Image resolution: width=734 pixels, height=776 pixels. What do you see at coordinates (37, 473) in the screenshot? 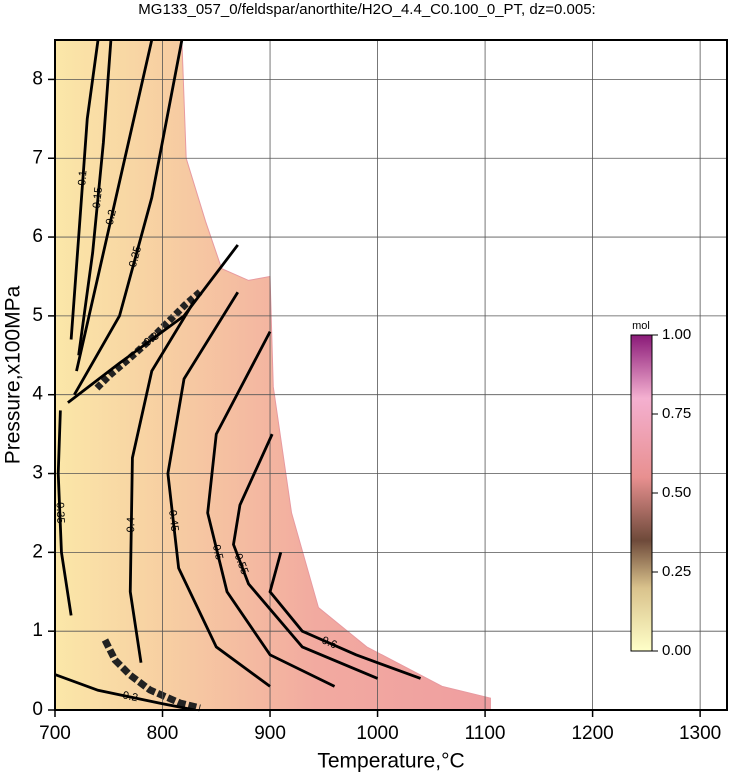
I see `y-tick-label: 3` at bounding box center [37, 473].